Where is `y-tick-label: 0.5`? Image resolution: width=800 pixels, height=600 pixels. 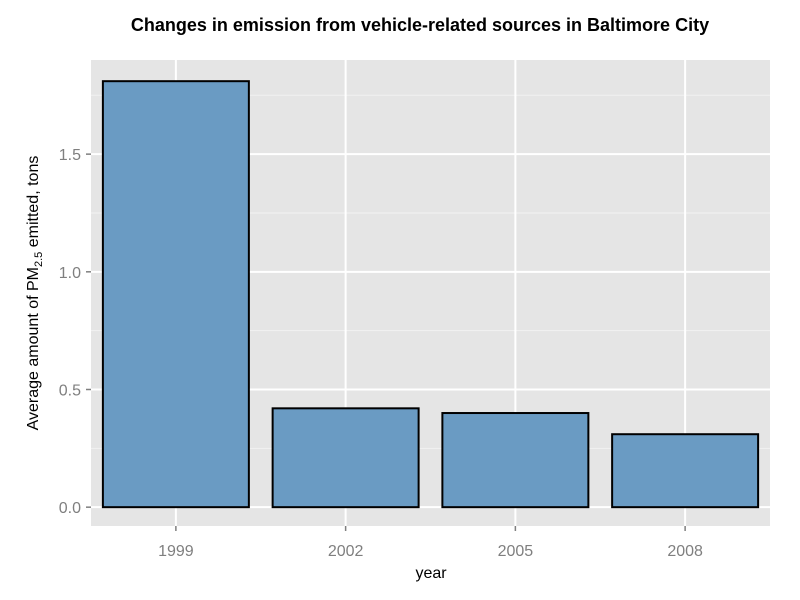
y-tick-label: 0.5 is located at coordinates (70, 390).